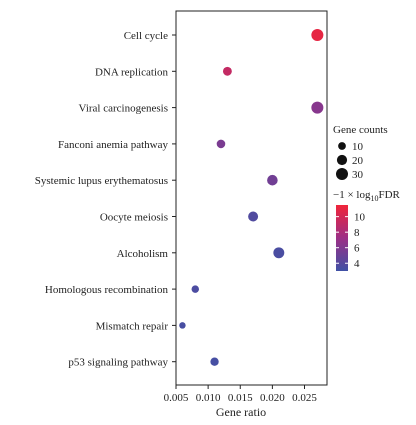 This screenshot has width=416, height=425. Describe the element at coordinates (272, 398) in the screenshot. I see `x-tick-label: 0.020` at that location.